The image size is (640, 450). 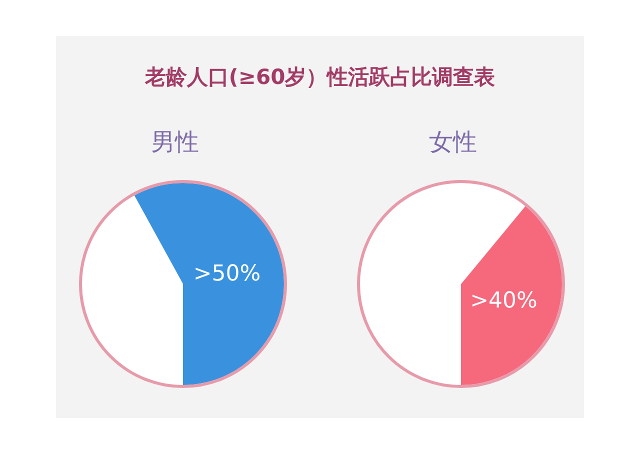 I want to click on text: 老龄人口(≥60岁）性活跃占比调查表, so click(x=320, y=77).